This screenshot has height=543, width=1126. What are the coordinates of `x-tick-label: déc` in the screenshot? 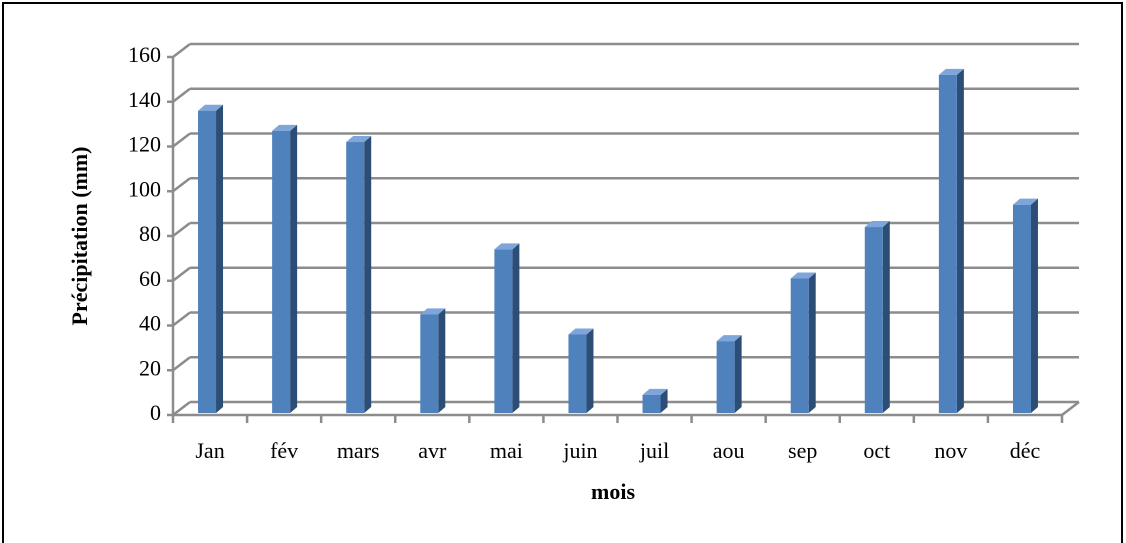 It's located at (1025, 450).